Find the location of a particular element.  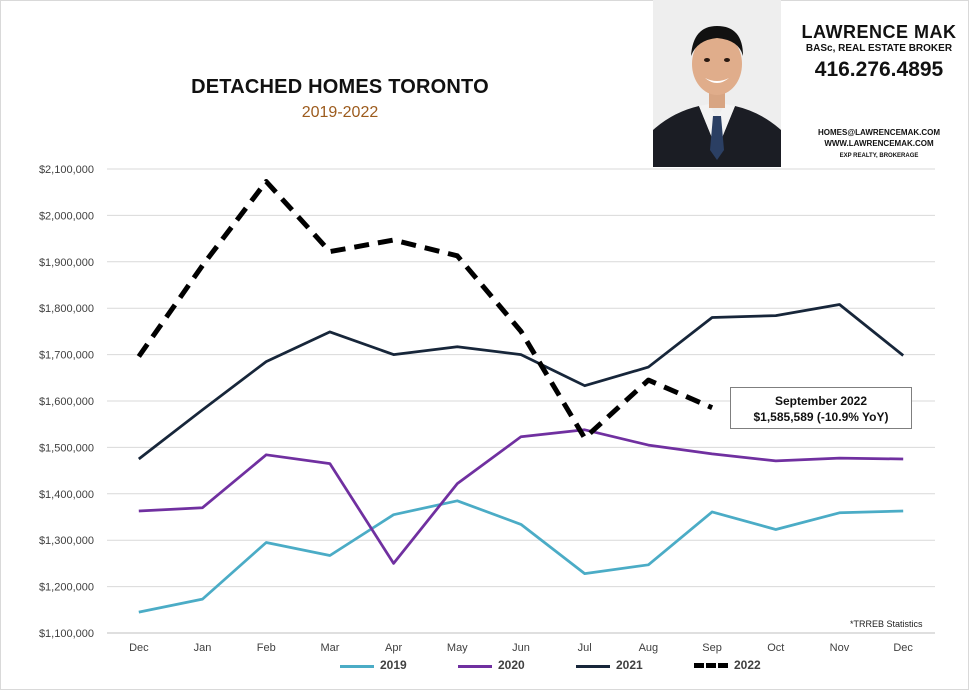

agent-credentials: BASc, REAL ESTATE BROKER is located at coordinates (879, 48).